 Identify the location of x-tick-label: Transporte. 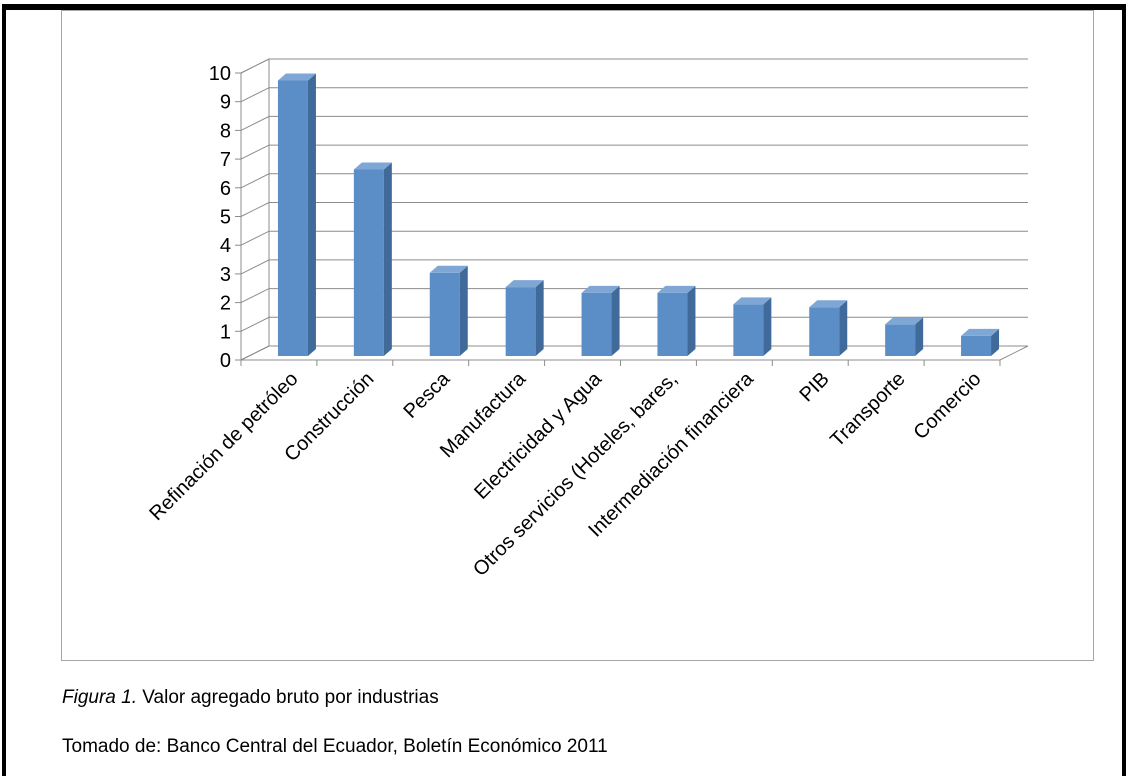
(867, 409).